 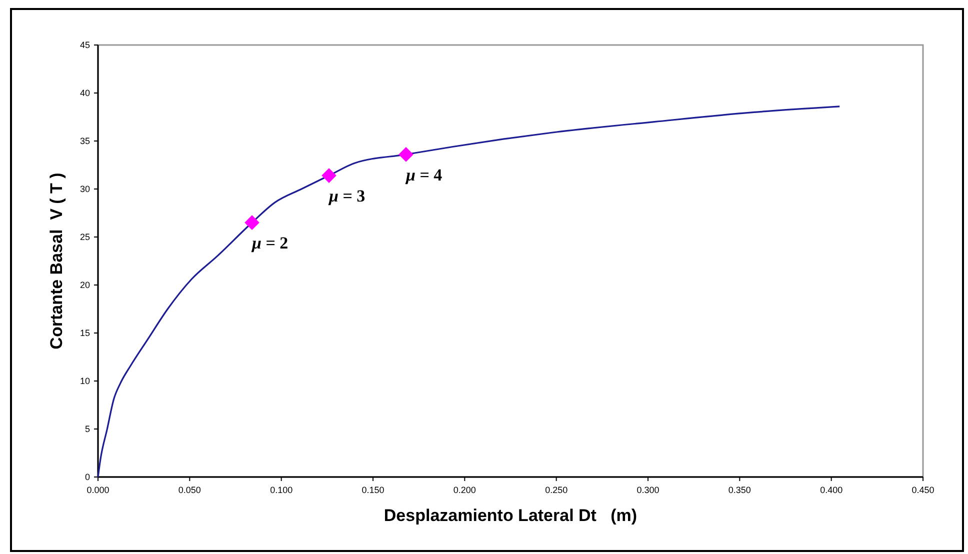 I want to click on x-tick-label: 0.000, so click(x=98, y=490).